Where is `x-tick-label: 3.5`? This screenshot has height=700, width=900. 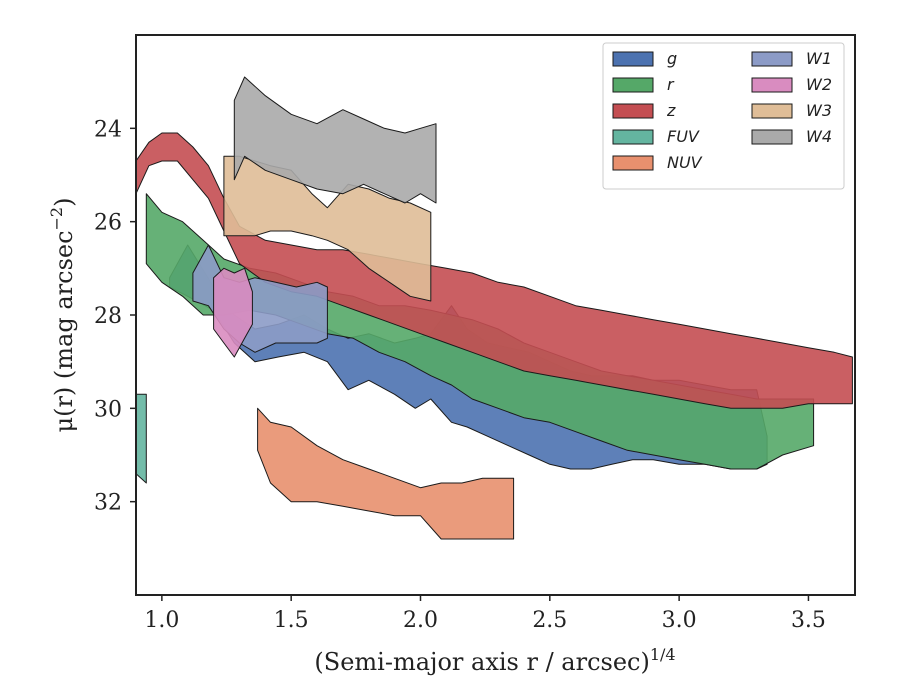
x-tick-label: 3.5 is located at coordinates (808, 620).